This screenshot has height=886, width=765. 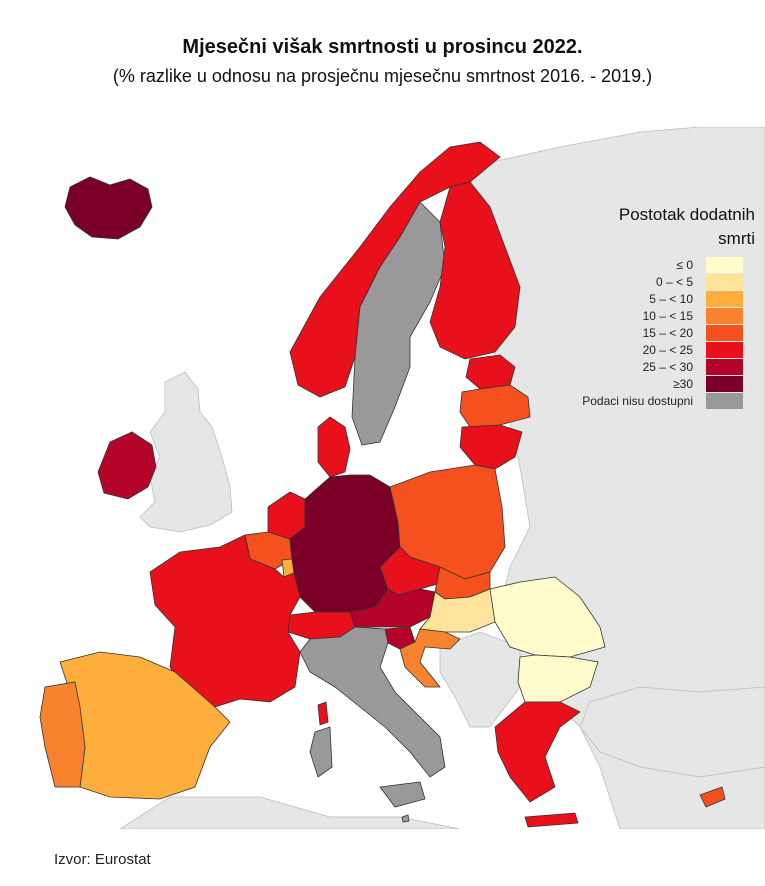 What do you see at coordinates (551, 820) in the screenshot?
I see `region-crete` at bounding box center [551, 820].